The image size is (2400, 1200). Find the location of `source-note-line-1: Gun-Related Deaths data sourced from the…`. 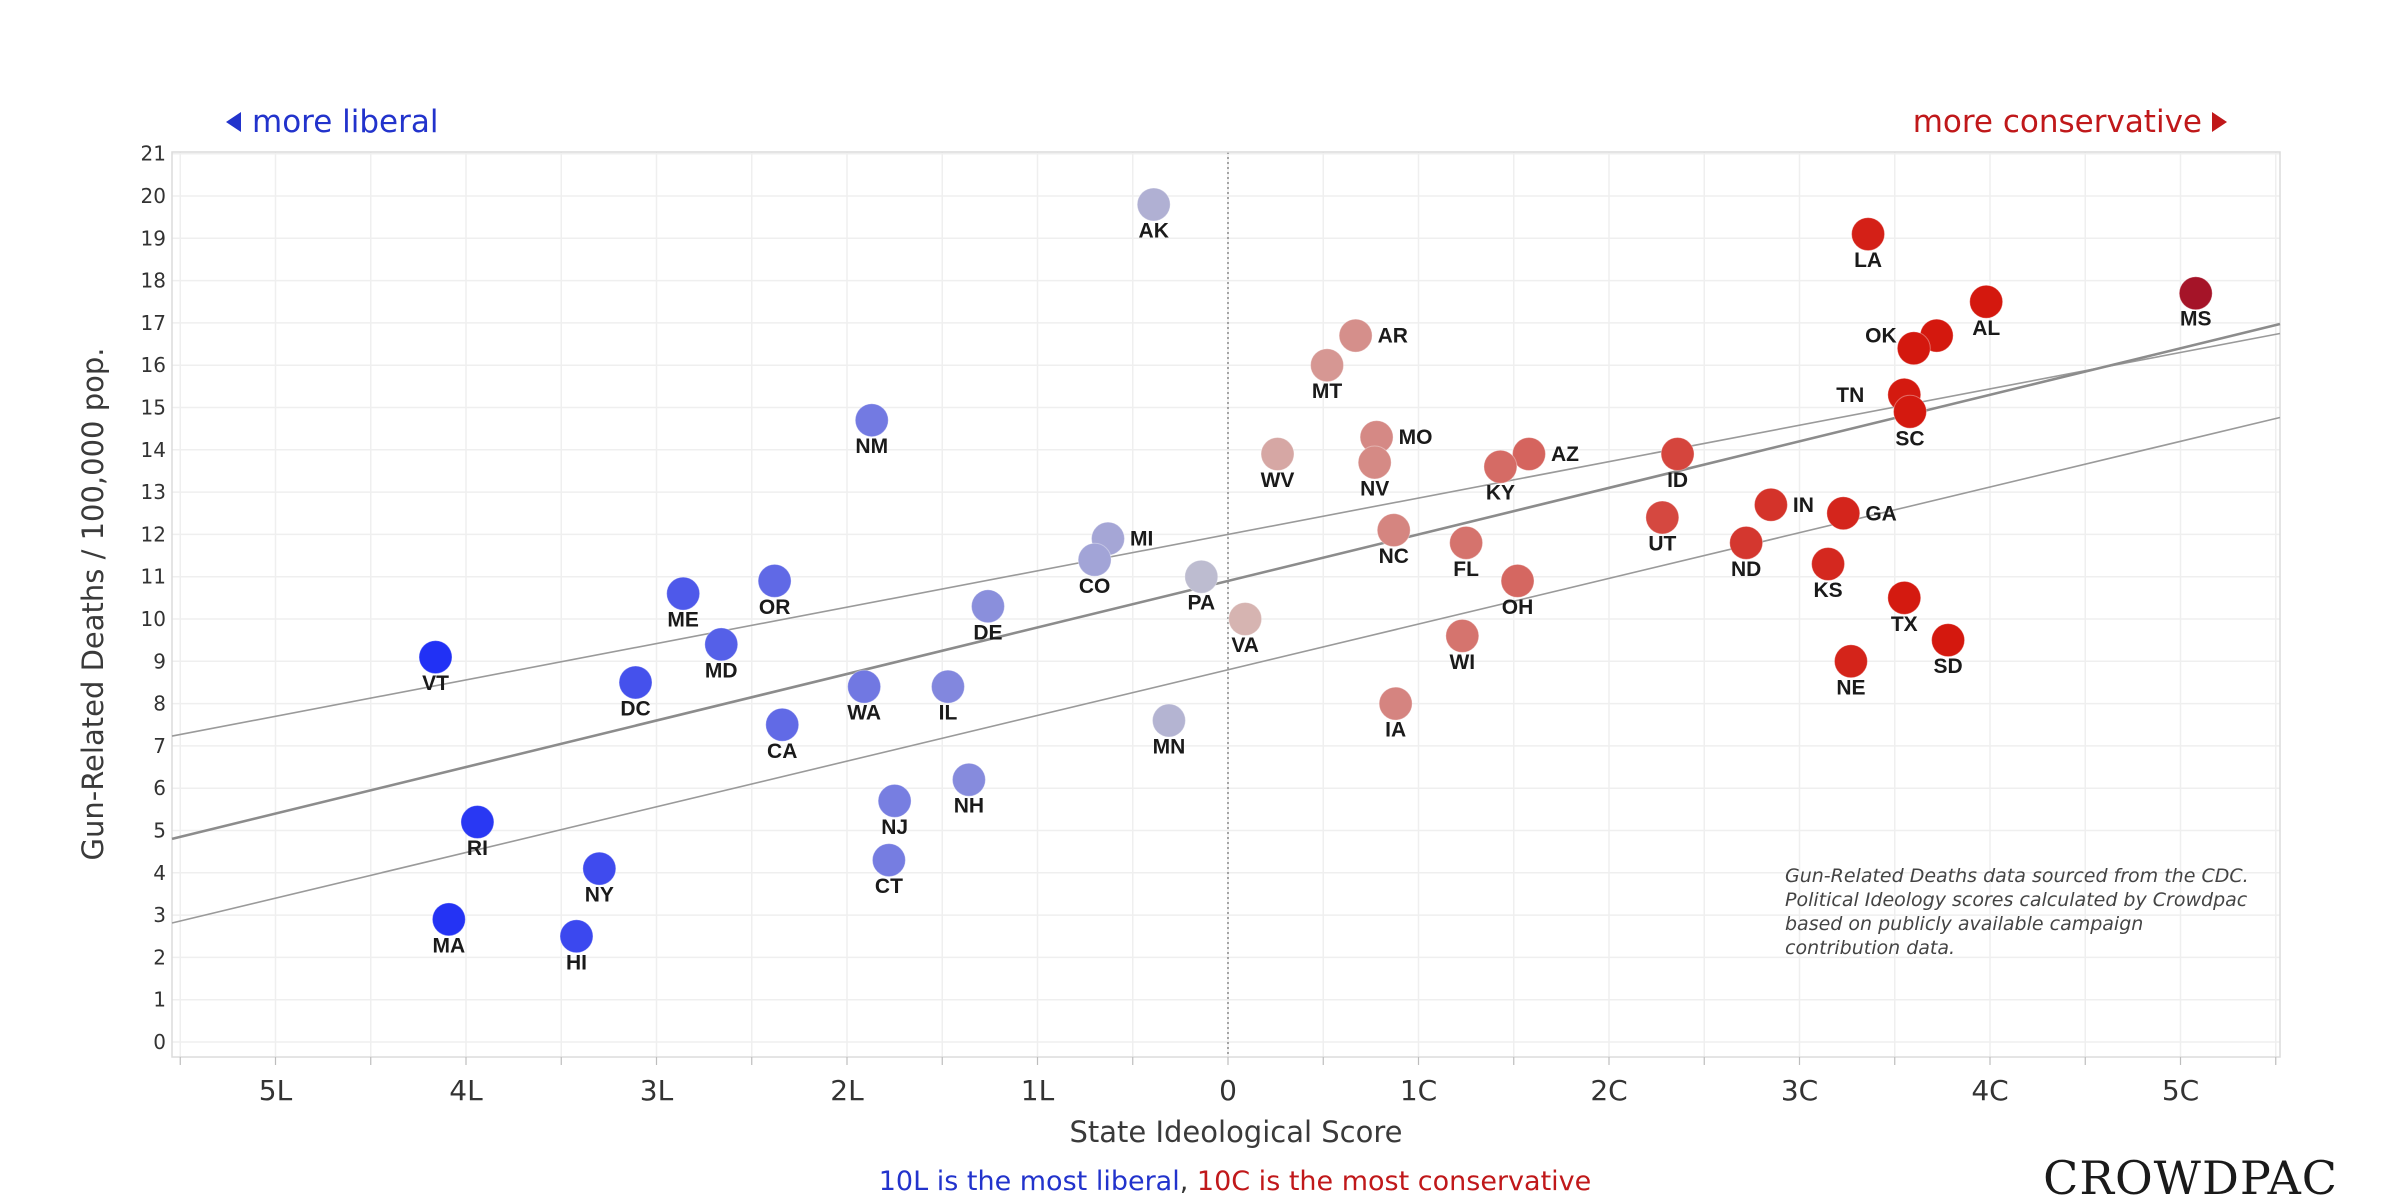

source-note-line-1: Gun-Related Deaths data sourced from the… is located at coordinates (2017, 876).